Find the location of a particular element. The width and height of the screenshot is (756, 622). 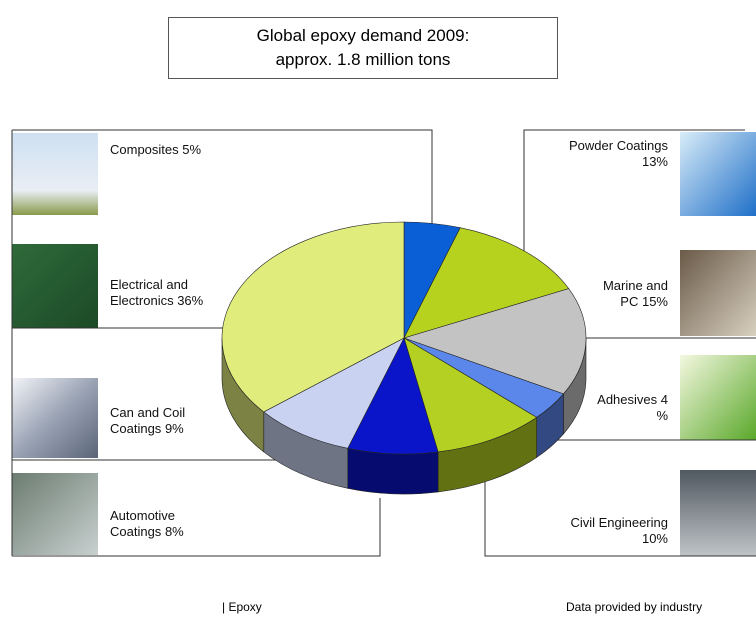

slice-label: Adhesives 4 % is located at coordinates (630, 408).